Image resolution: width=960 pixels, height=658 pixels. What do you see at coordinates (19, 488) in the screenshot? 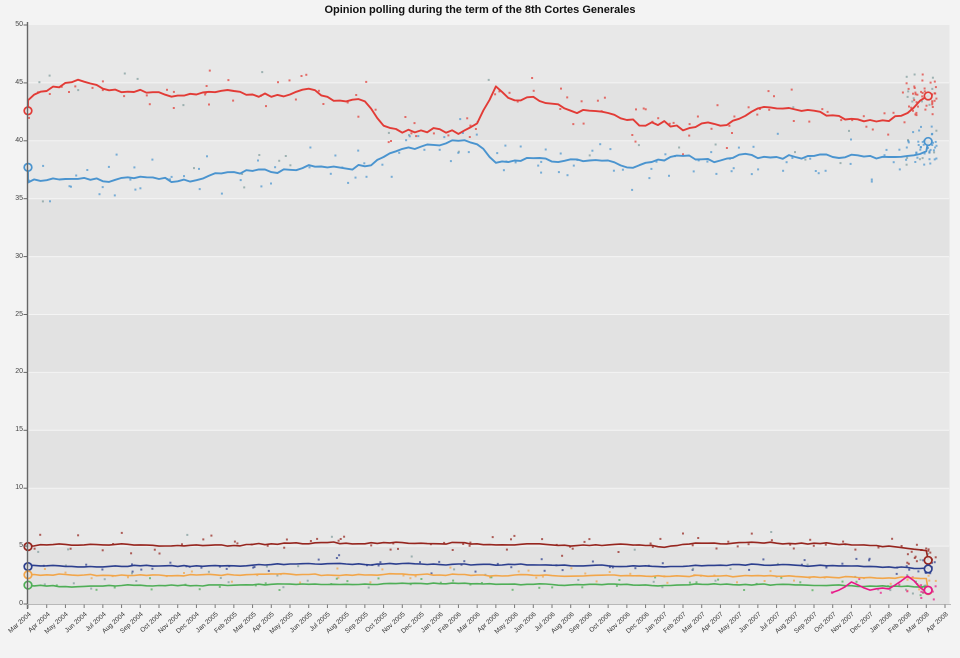
I see `y-tick-label: 10` at bounding box center [19, 488].